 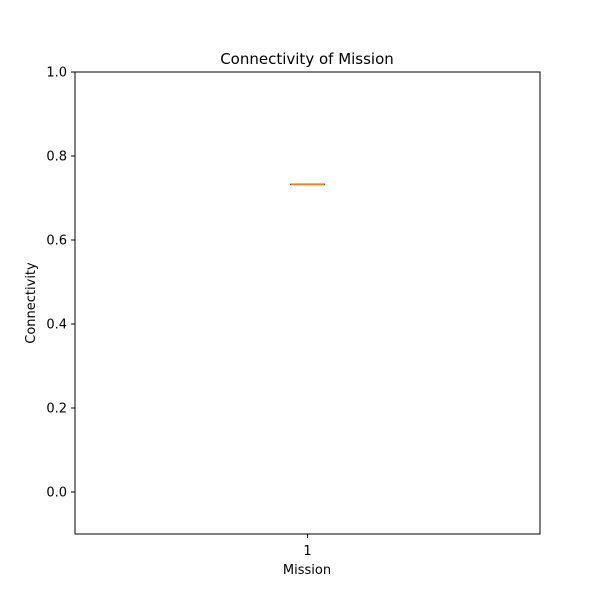 What do you see at coordinates (307, 570) in the screenshot?
I see `x-axis-label: Mission` at bounding box center [307, 570].